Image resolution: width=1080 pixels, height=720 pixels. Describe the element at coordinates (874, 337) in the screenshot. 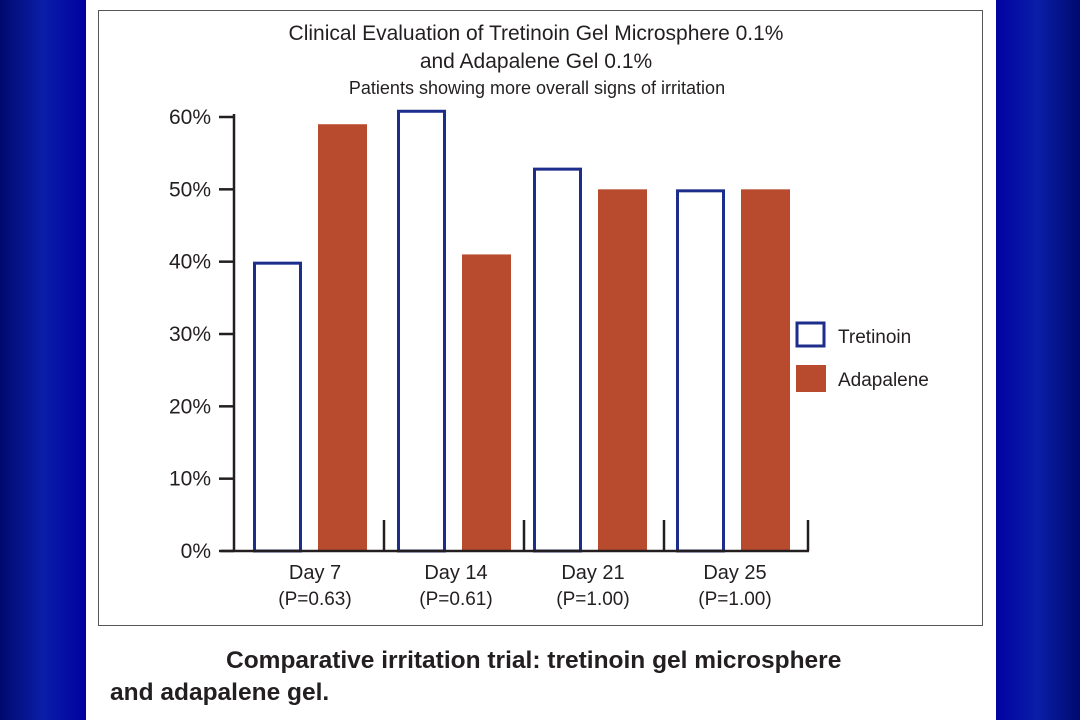

I see `legend-label-tretinoin: Tretinoin` at that location.